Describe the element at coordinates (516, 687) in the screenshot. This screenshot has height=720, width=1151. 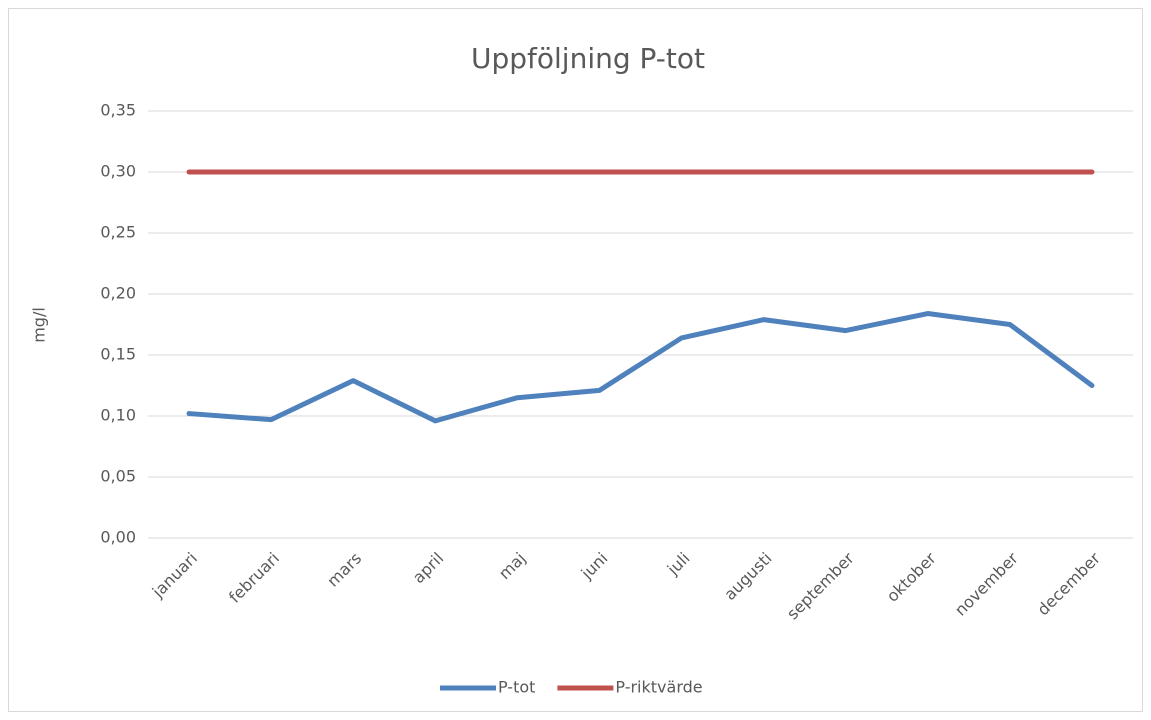
I see `legend-label: P-tot` at that location.